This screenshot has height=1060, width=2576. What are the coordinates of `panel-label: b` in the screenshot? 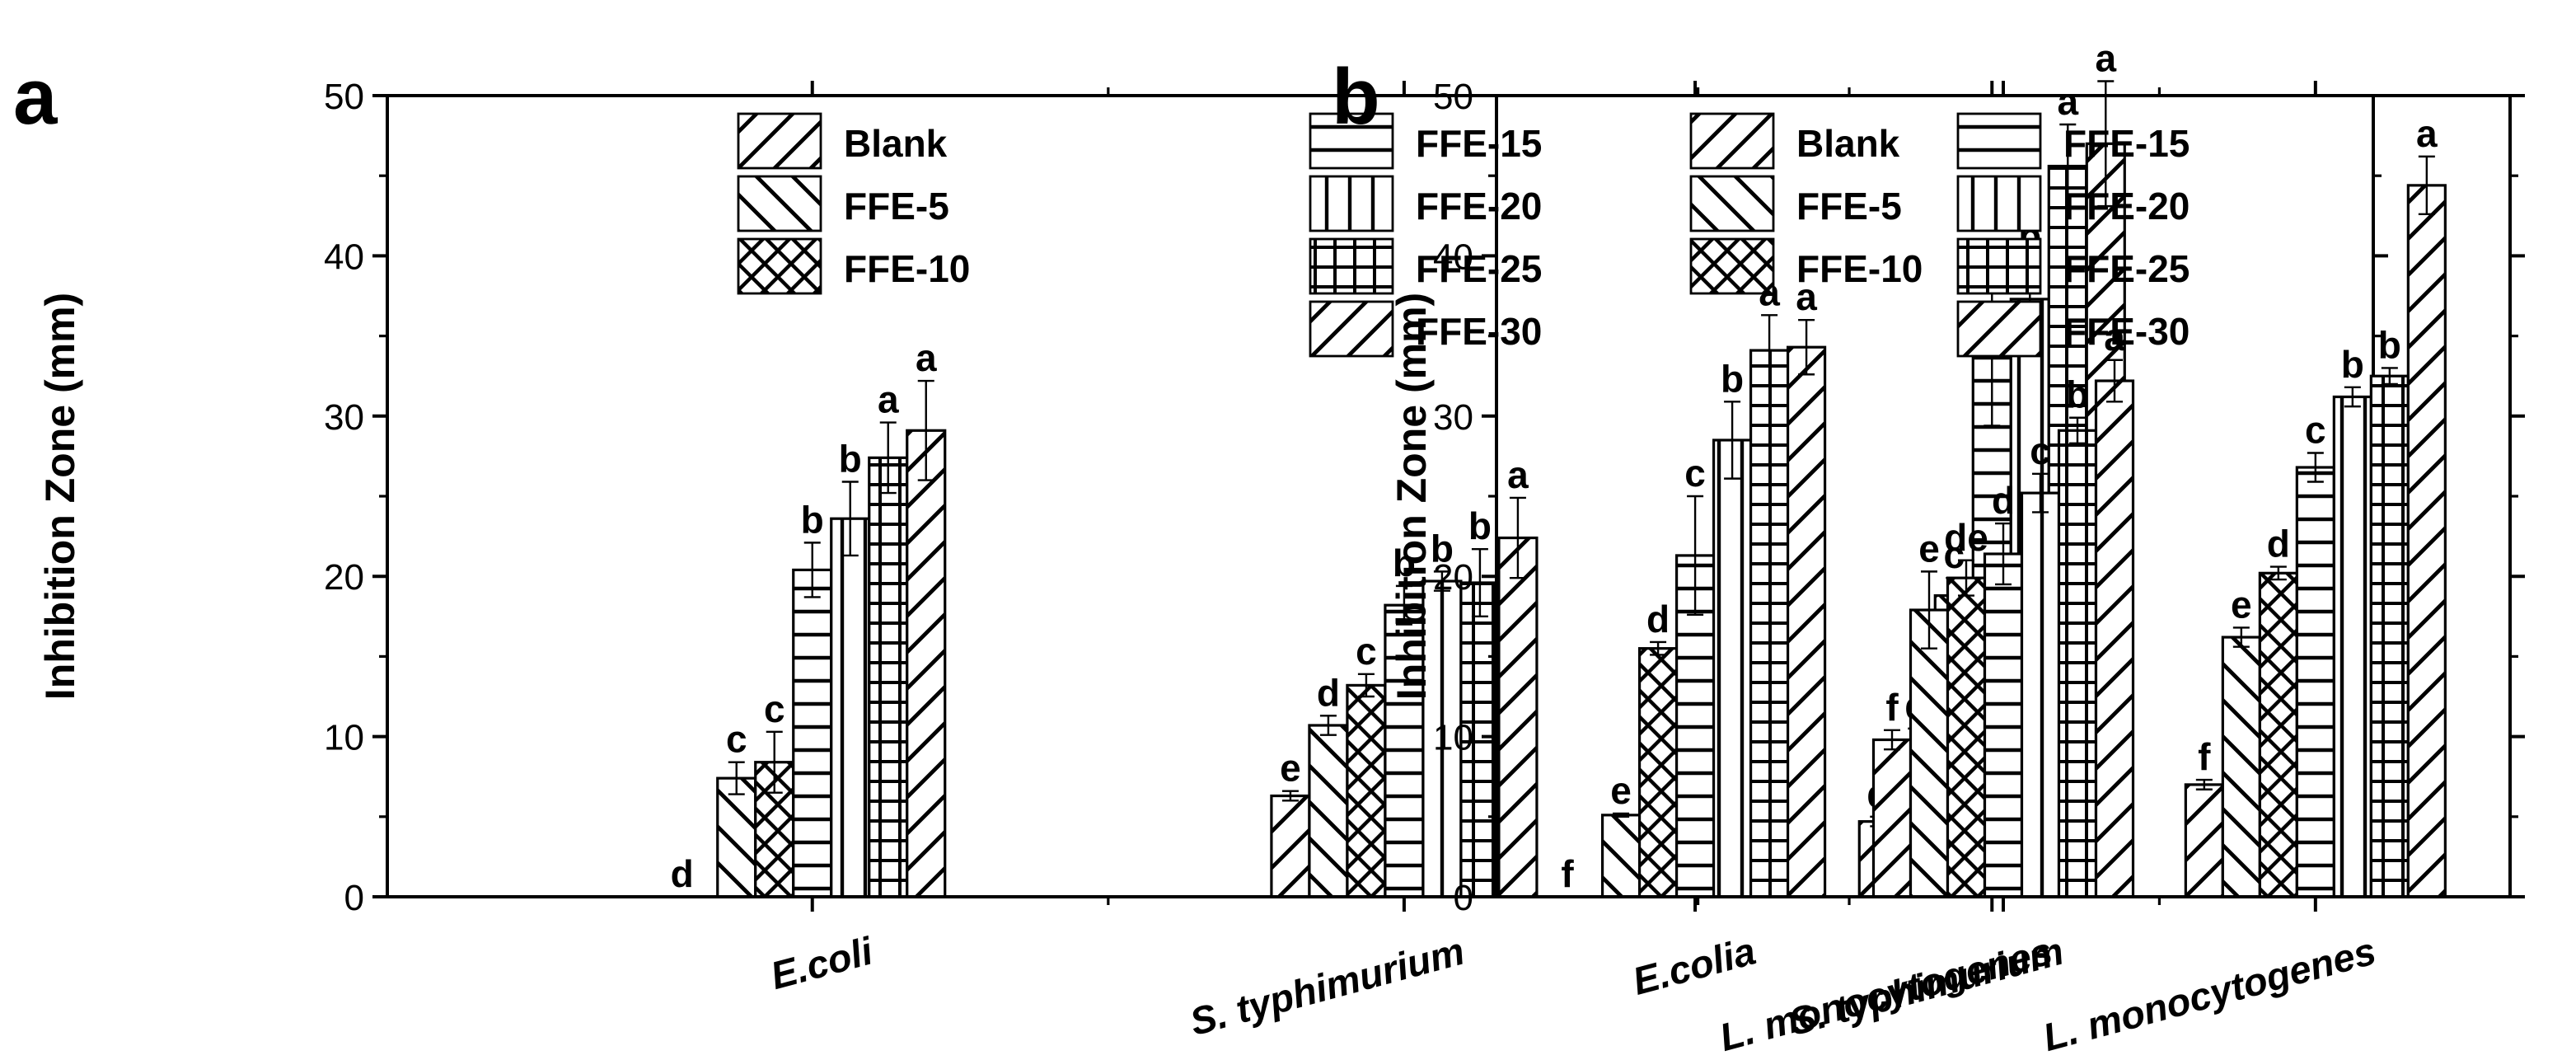 It's located at (1356, 97).